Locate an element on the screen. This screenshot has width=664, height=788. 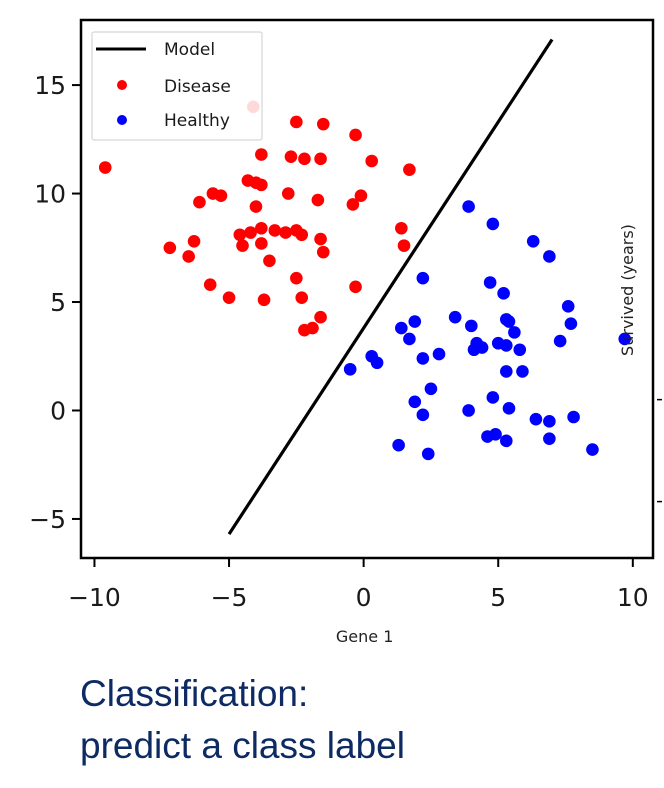
x-tick-label: 5 is located at coordinates (498, 597).